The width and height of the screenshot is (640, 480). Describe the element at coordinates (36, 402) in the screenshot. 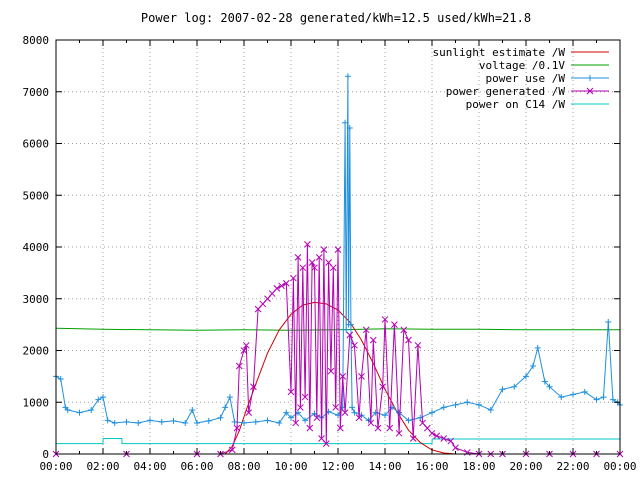

I see `y-tick-label: 1000` at that location.